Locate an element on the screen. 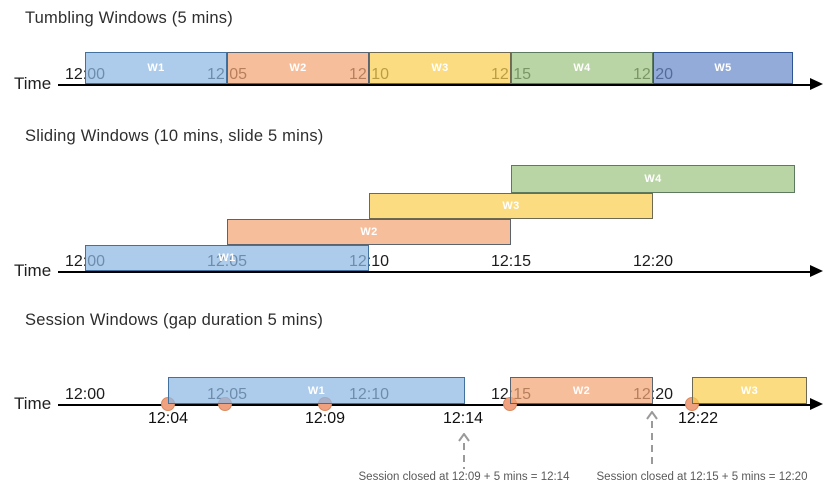 The image size is (829, 498). session-closed-annotation: Session closed at 12:15 + 5 mins = 12:20 is located at coordinates (702, 477).